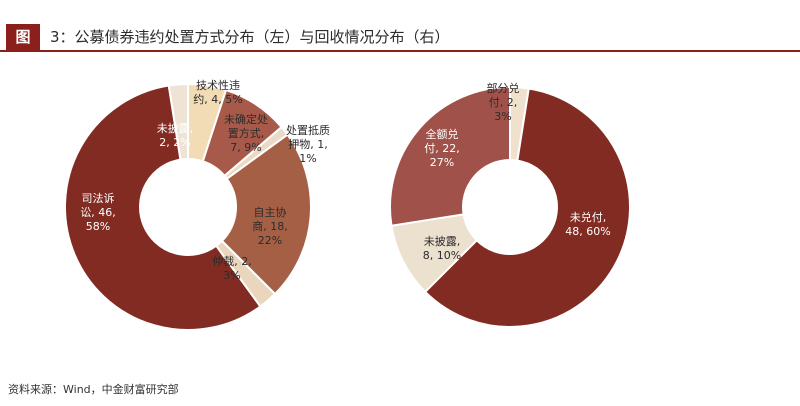 Image resolution: width=800 pixels, height=406 pixels. Describe the element at coordinates (246, 133) in the screenshot. I see `slice-label-left-1: 未确定处置方式, 7, 9%` at that location.